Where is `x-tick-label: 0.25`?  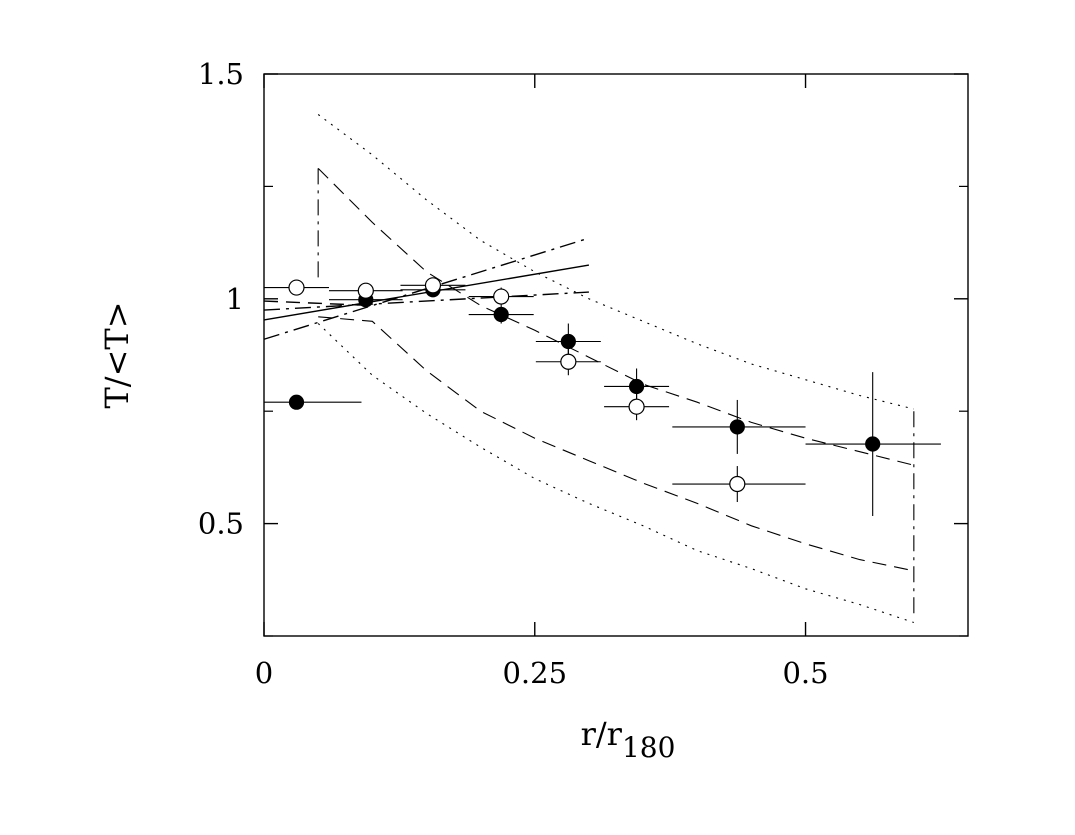 x-tick-label: 0.25 is located at coordinates (534, 673).